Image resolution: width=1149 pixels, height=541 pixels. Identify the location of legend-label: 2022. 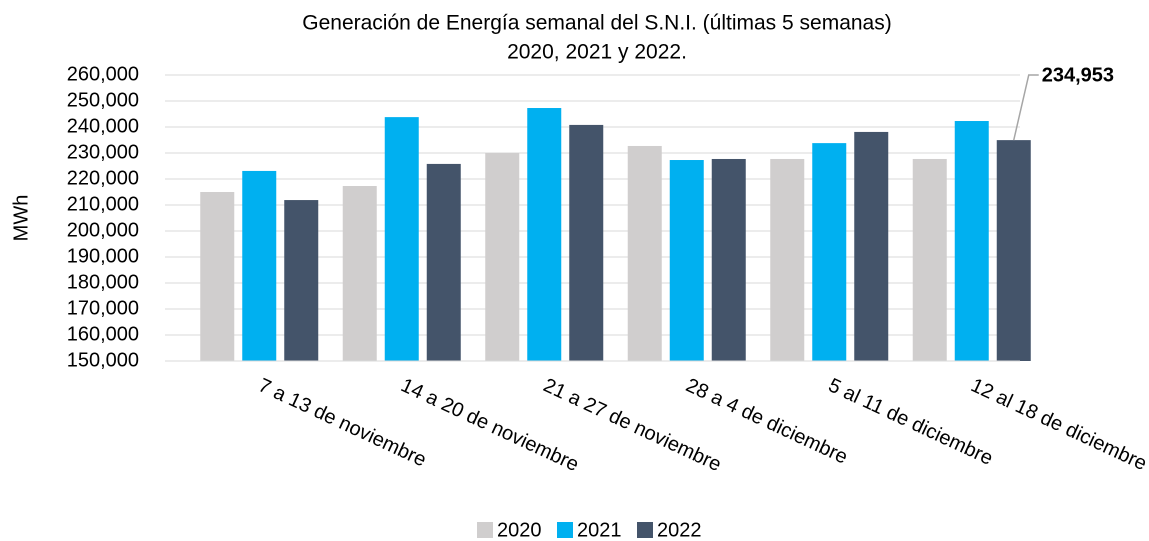
(679, 530).